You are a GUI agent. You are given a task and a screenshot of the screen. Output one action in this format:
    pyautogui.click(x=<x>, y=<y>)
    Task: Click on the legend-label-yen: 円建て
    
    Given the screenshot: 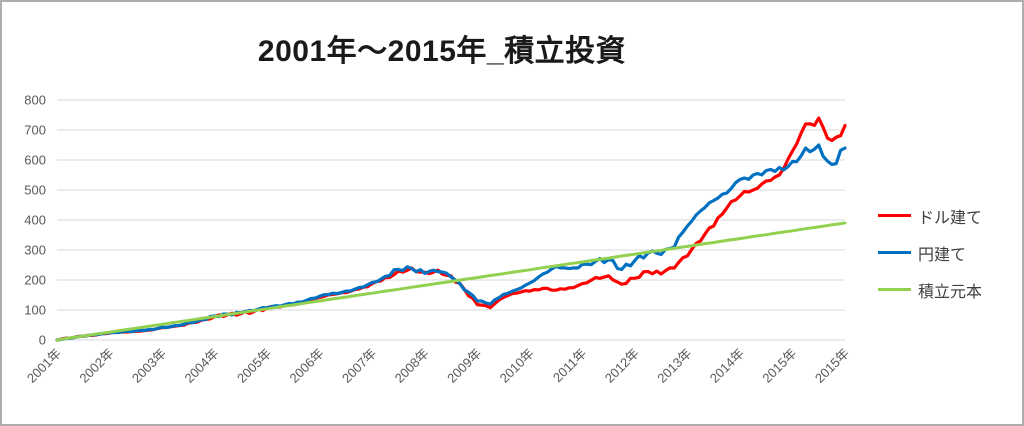 What is the action you would take?
    pyautogui.click(x=942, y=255)
    